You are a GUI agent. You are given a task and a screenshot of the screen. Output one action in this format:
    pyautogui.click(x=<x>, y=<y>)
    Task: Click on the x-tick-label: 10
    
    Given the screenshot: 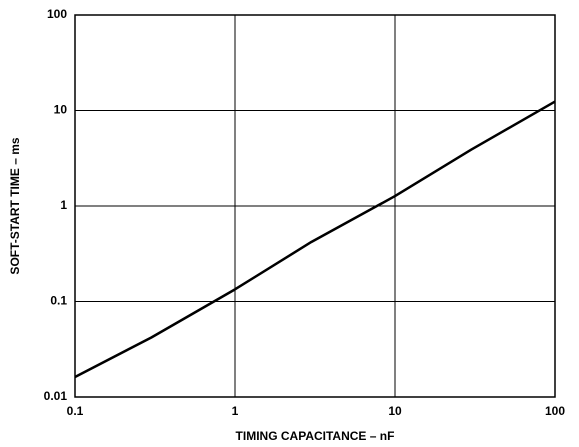 What is the action you would take?
    pyautogui.click(x=395, y=411)
    